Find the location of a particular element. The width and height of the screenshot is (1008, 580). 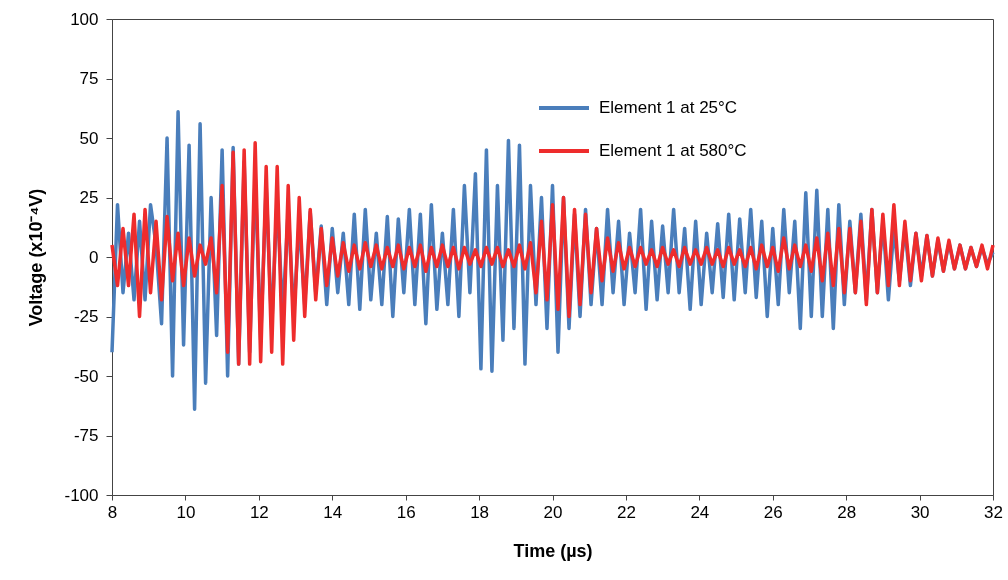

legend-label: Element 1 at 580°C is located at coordinates (673, 150).